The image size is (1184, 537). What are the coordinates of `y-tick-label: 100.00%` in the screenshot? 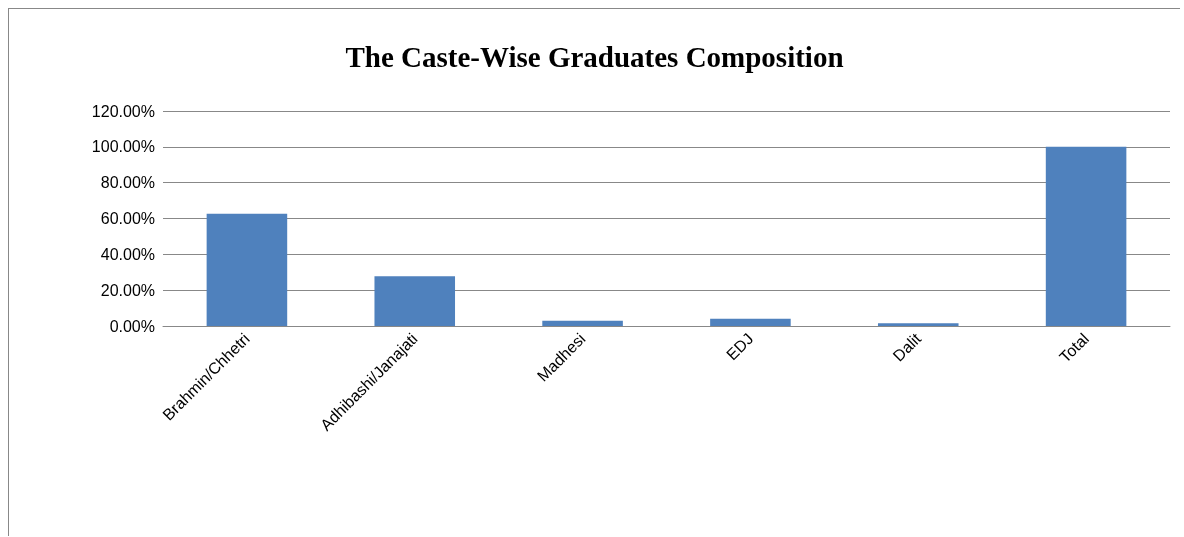 It's located at (123, 147).